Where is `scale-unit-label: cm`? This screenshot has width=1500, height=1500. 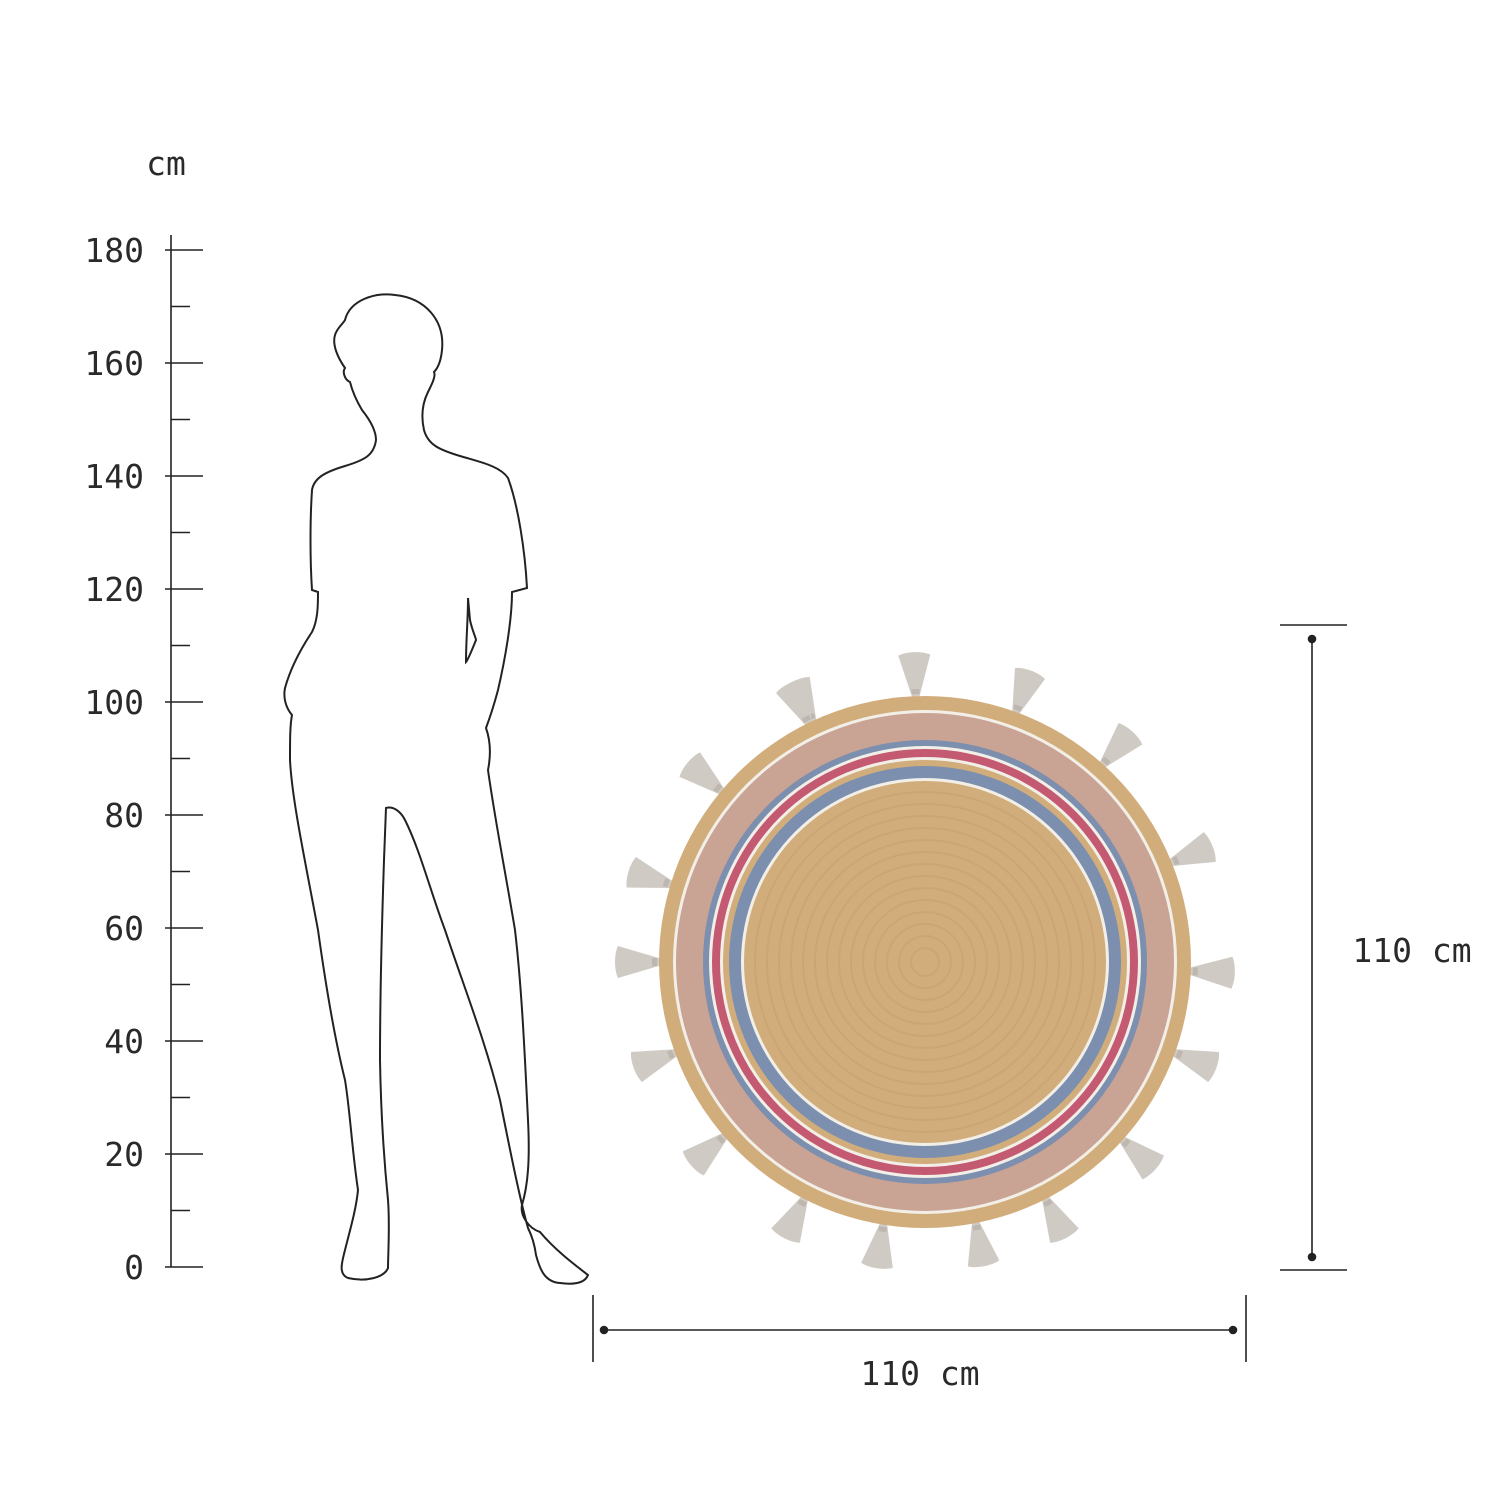
scale-unit-label: cm is located at coordinates (166, 163).